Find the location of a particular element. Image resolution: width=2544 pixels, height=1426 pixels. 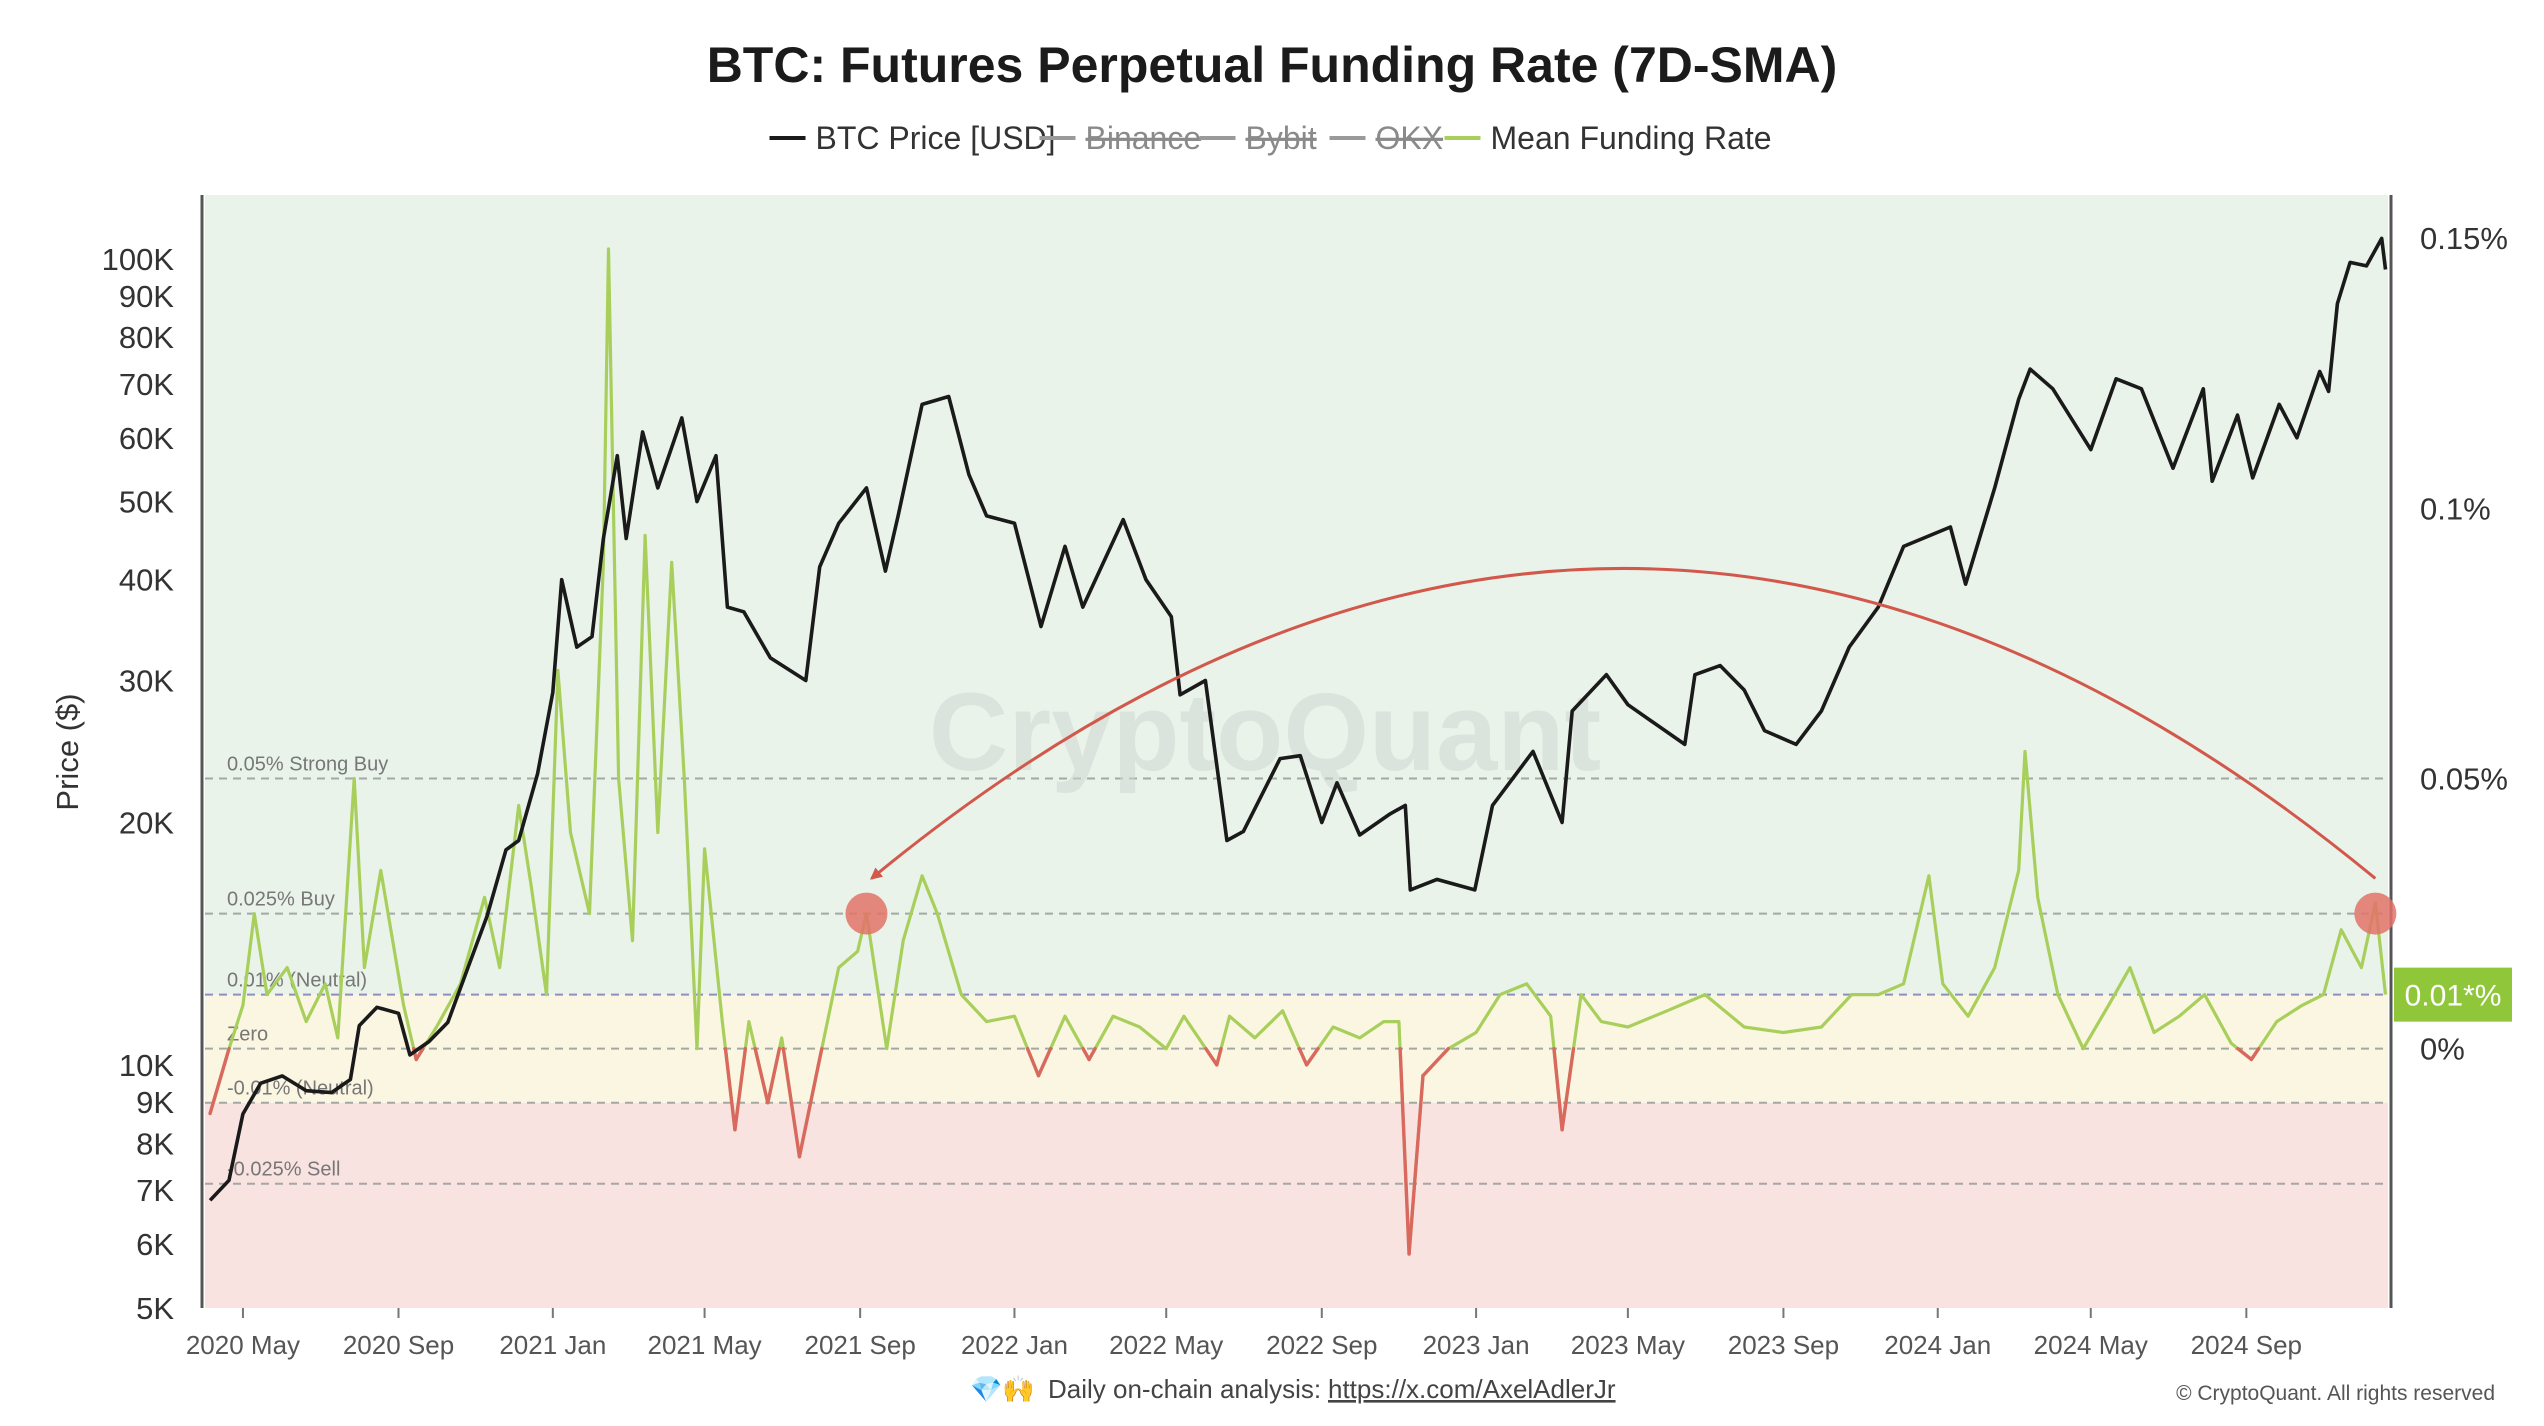

y-left-tick-4: 60K is located at coordinates (146, 438).